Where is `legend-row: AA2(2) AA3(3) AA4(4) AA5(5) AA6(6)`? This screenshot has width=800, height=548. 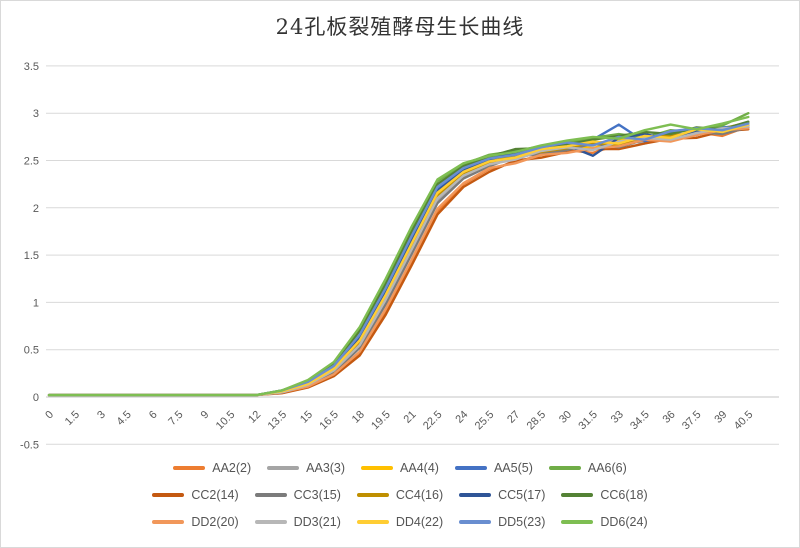
legend-row: AA2(2) AA3(3) AA4(4) AA5(5) AA6(6) is located at coordinates (400, 468).